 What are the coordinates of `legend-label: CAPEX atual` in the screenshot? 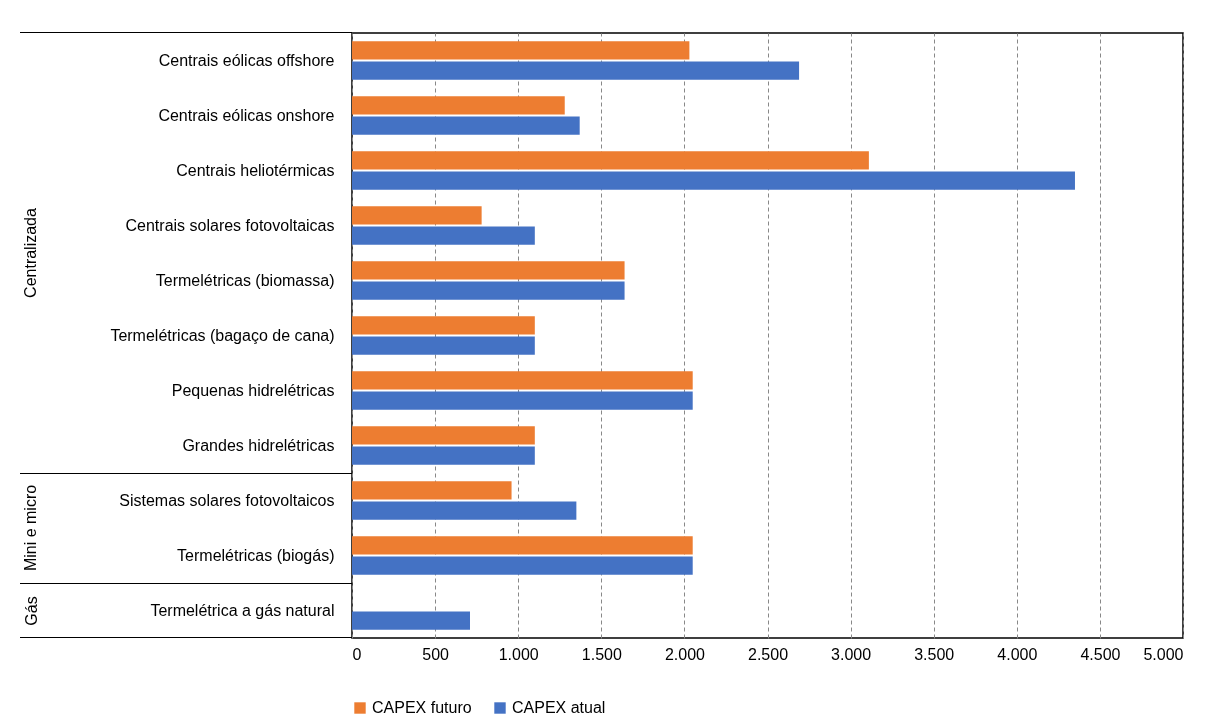 It's located at (559, 707).